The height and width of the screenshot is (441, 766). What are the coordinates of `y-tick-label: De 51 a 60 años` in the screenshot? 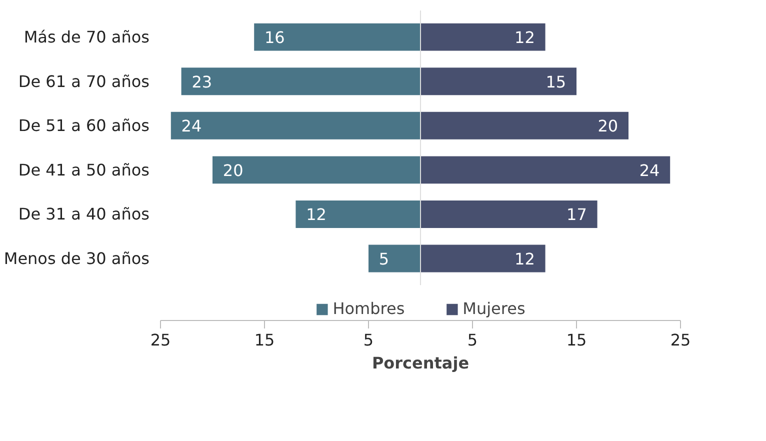 It's located at (84, 126).